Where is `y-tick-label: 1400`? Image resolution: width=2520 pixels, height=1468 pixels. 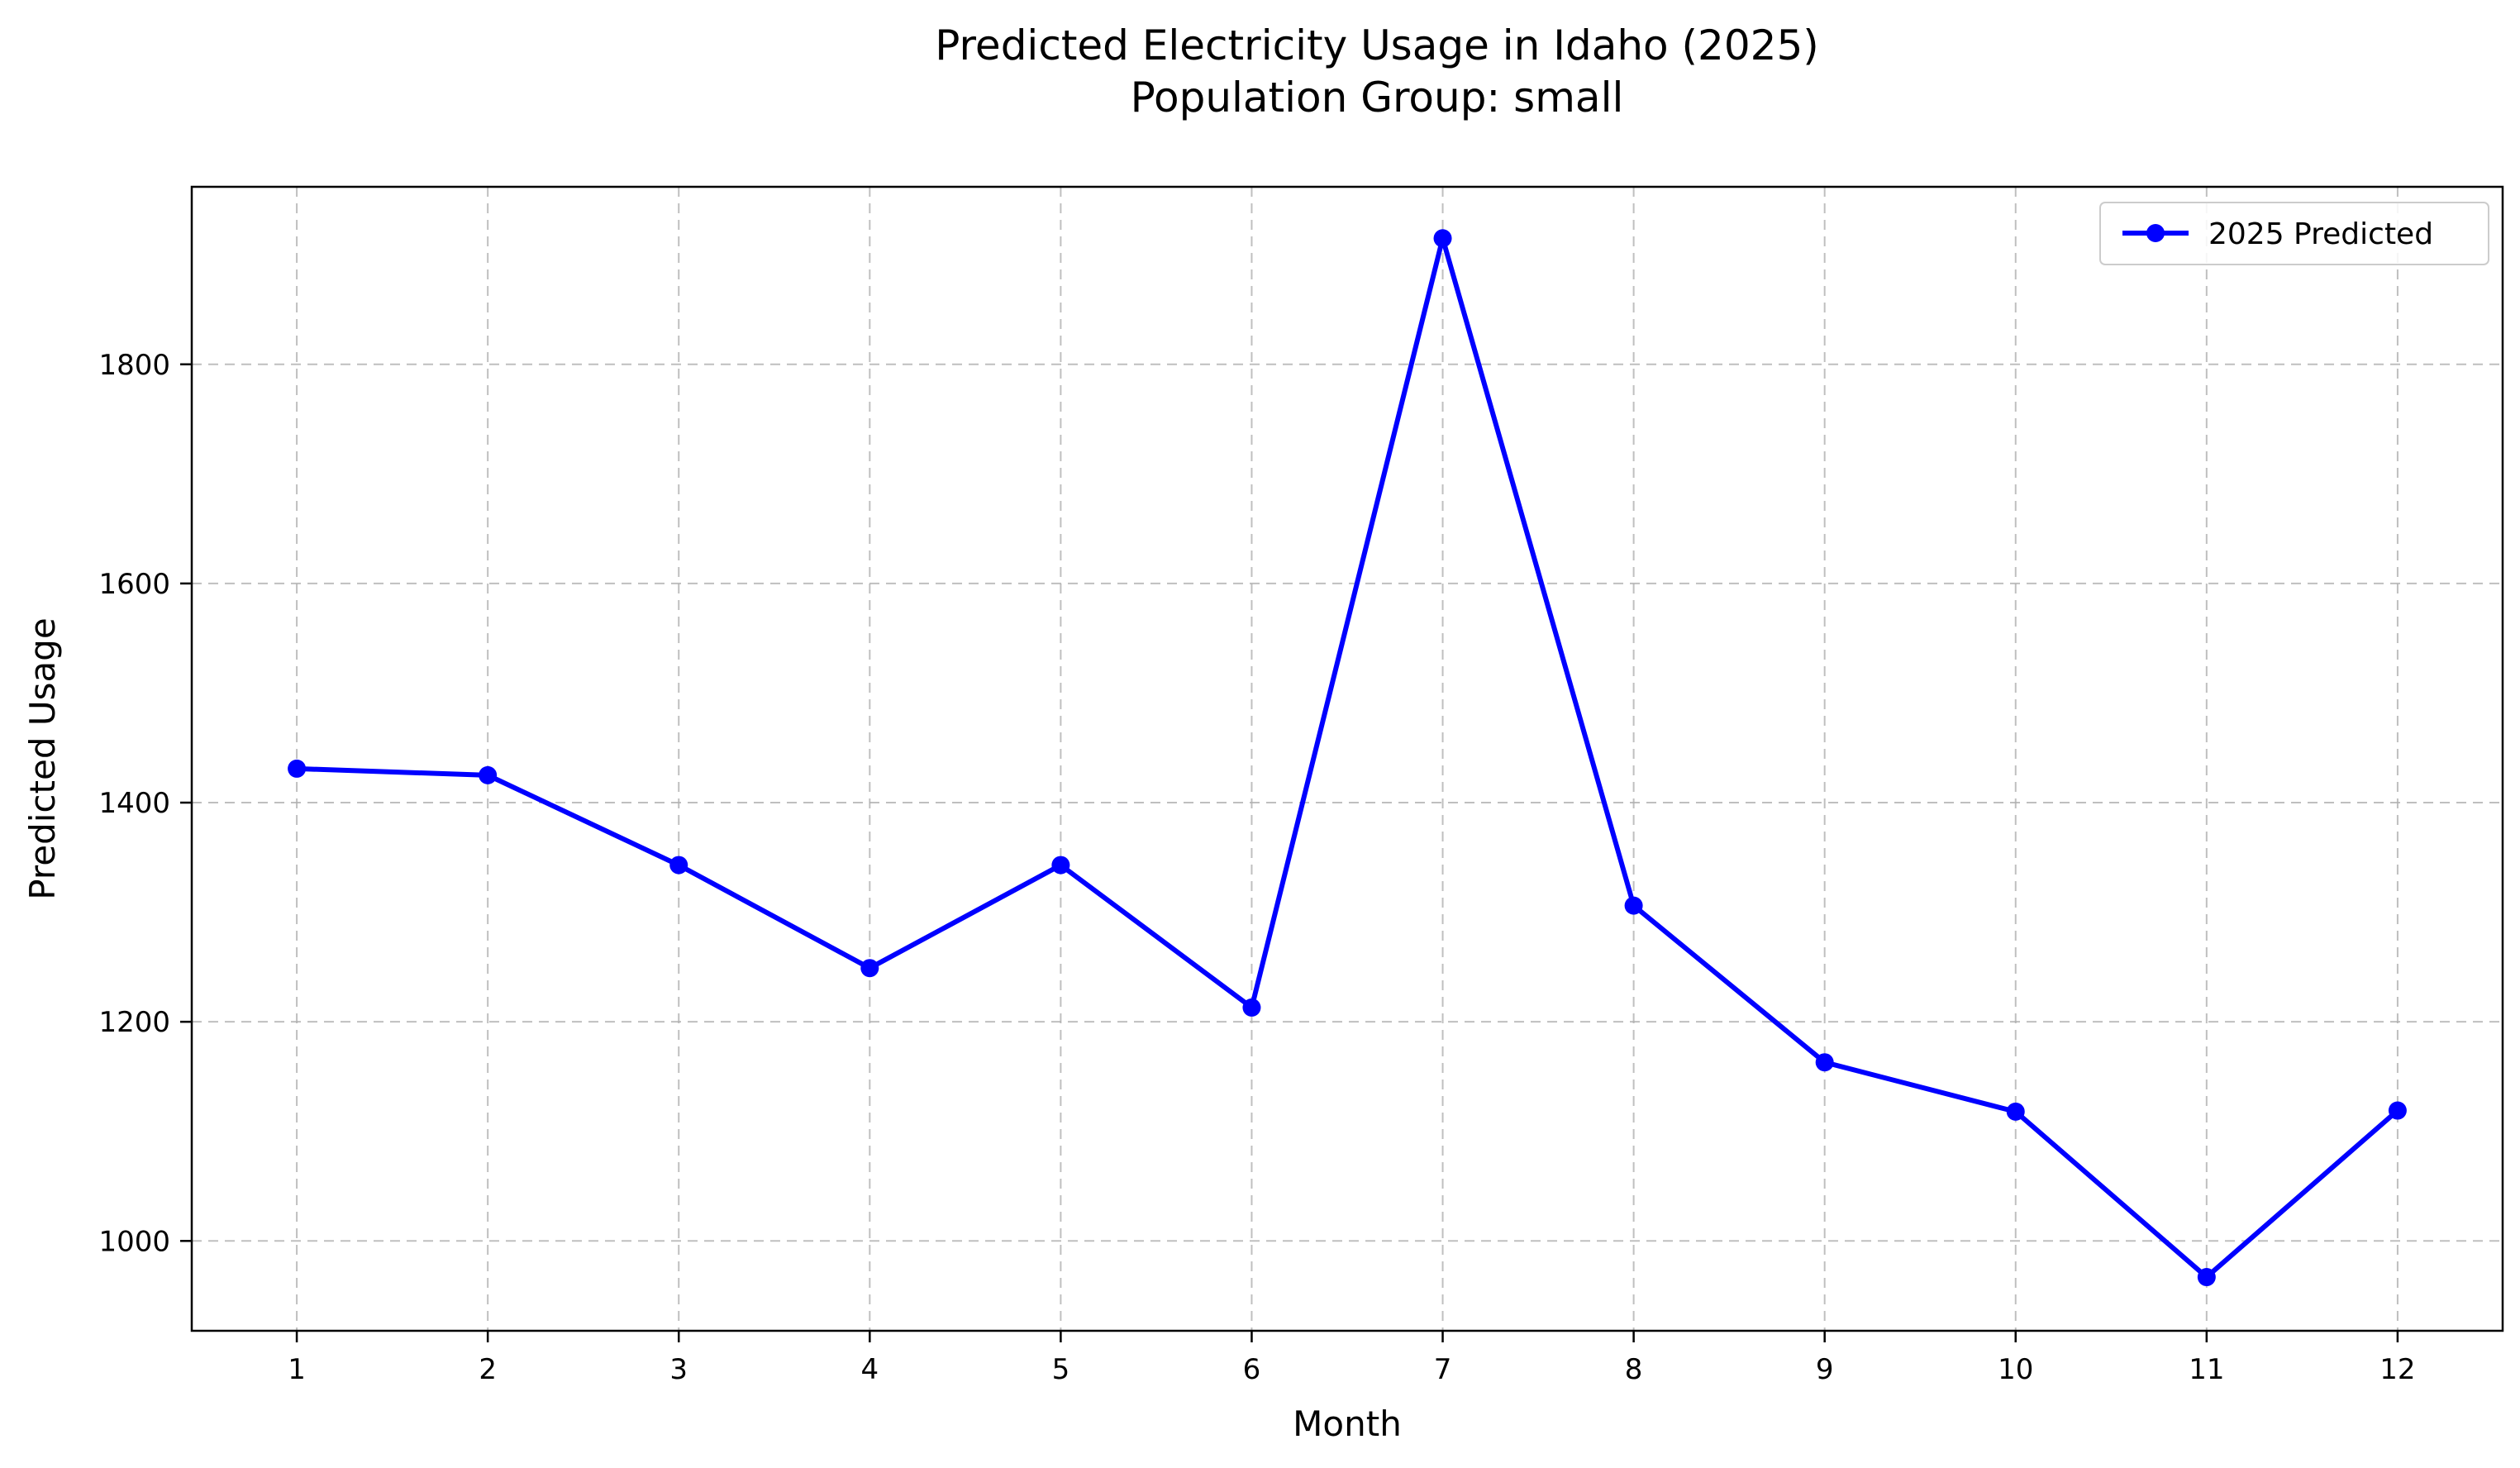
y-tick-label: 1400 is located at coordinates (134, 803).